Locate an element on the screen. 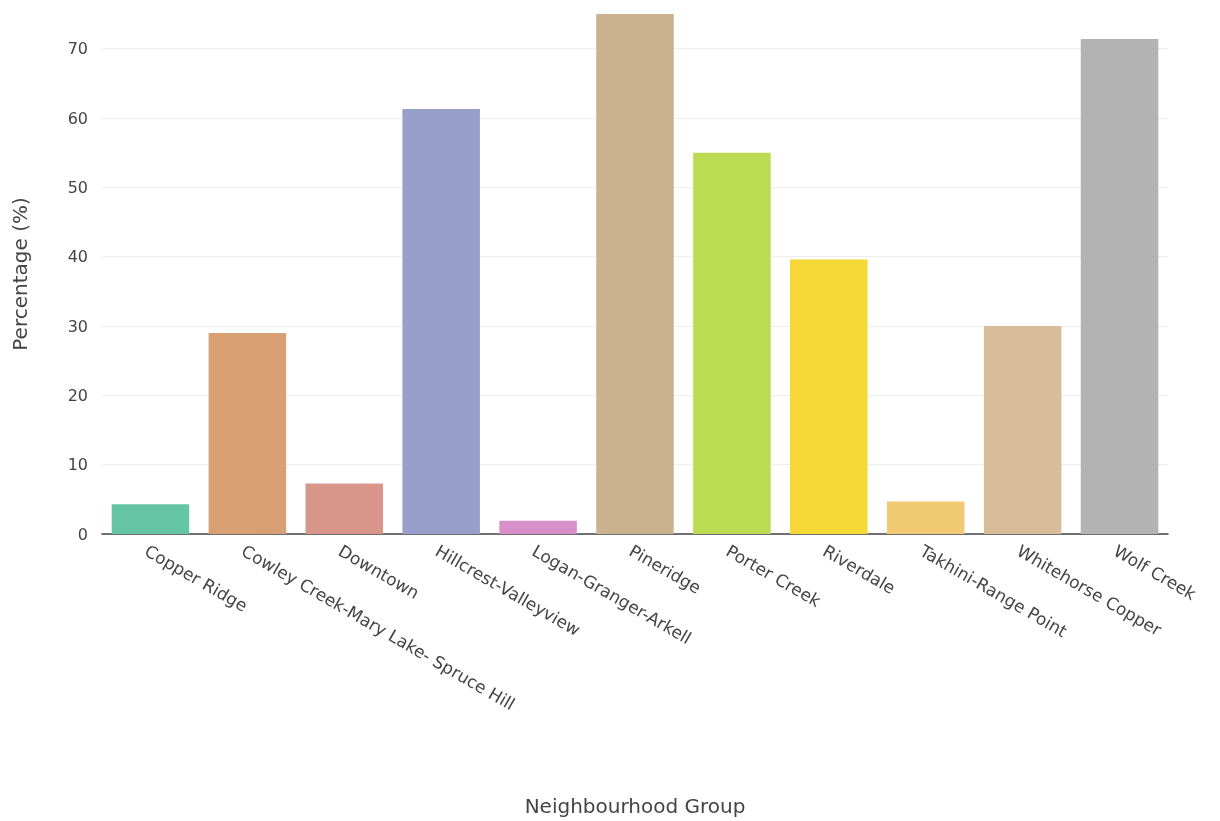 Image resolution: width=1220 pixels, height=821 pixels. y-tick-label: 0 is located at coordinates (82, 534).